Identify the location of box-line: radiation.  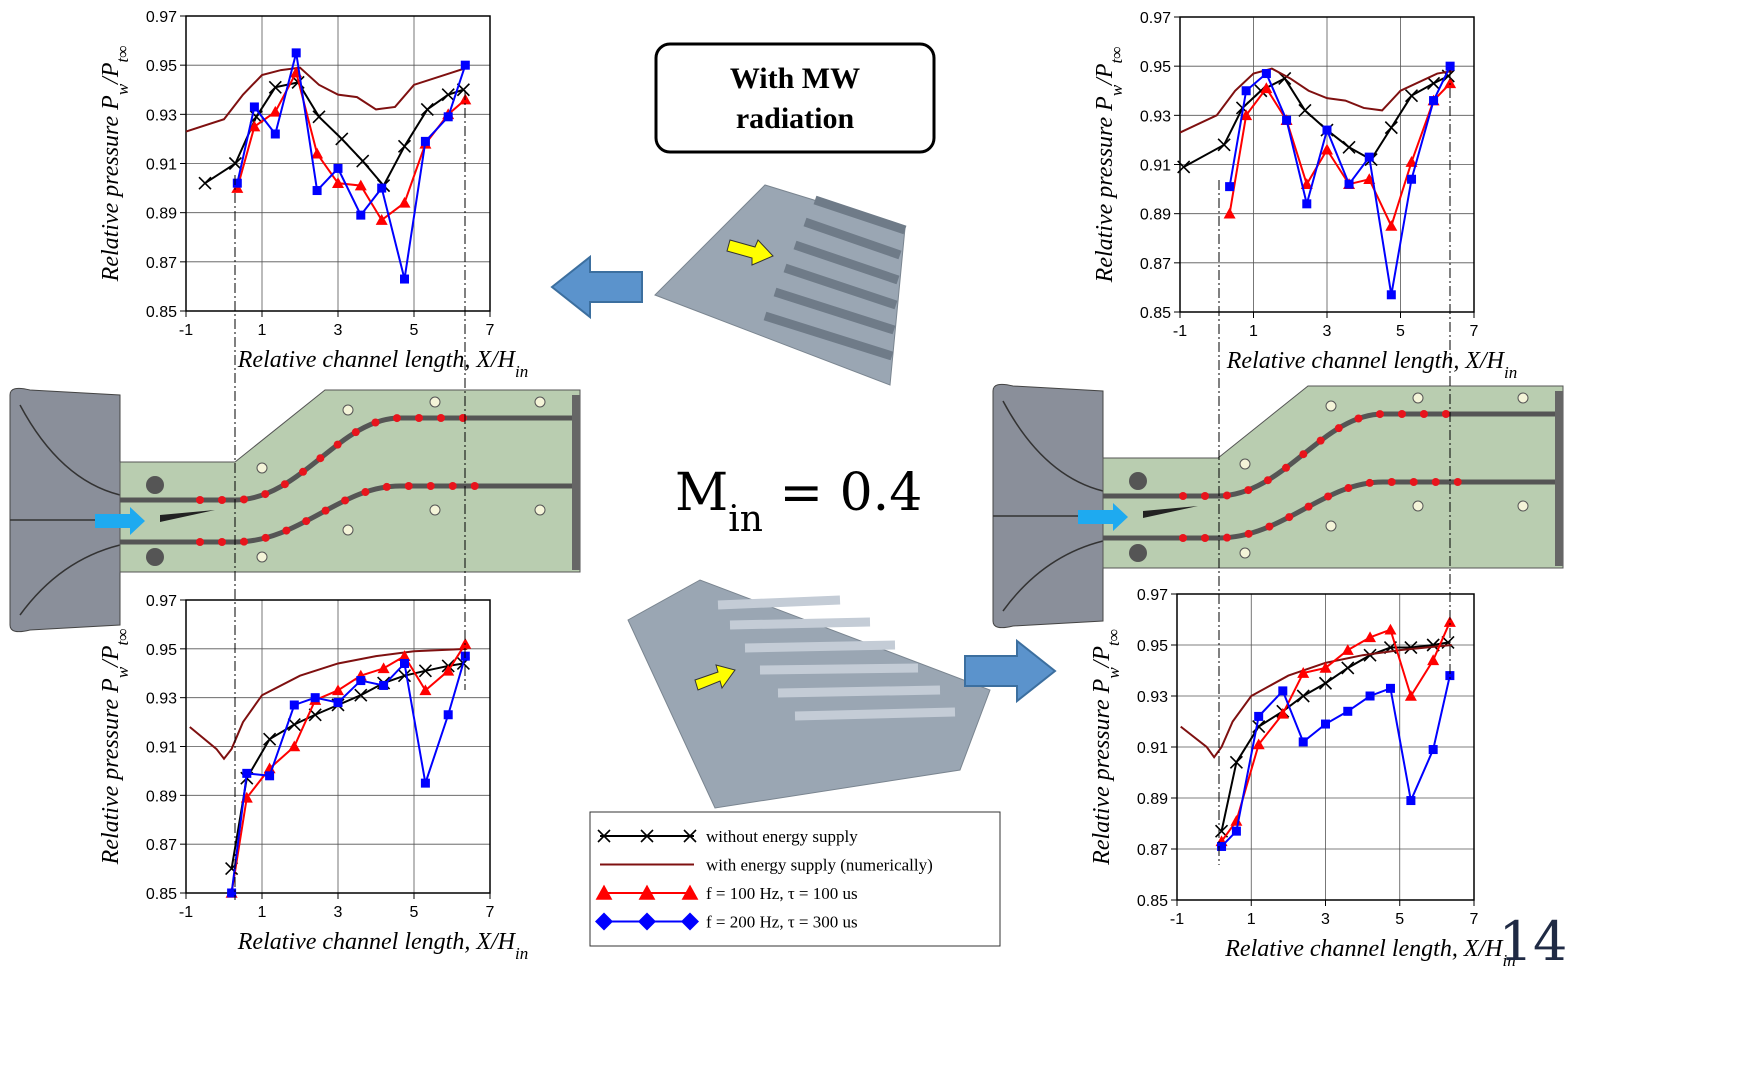
(795, 118).